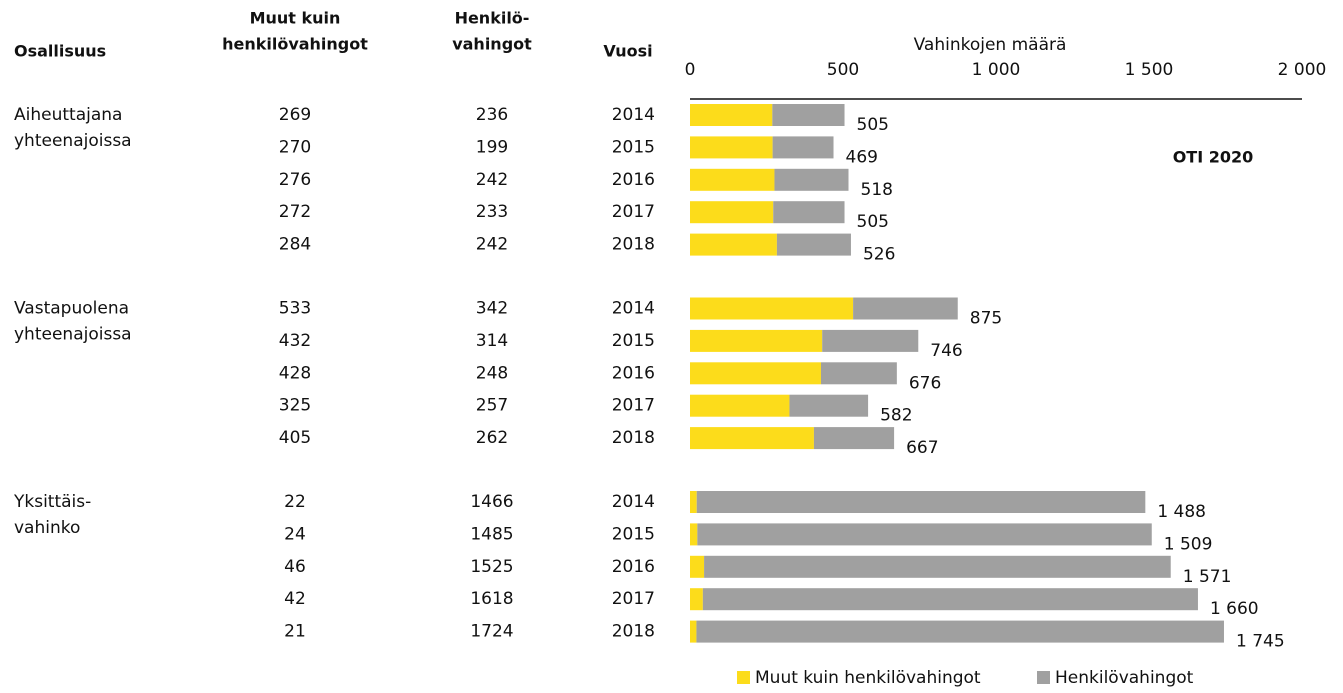  What do you see at coordinates (492, 438) in the screenshot?
I see `cell: 262` at bounding box center [492, 438].